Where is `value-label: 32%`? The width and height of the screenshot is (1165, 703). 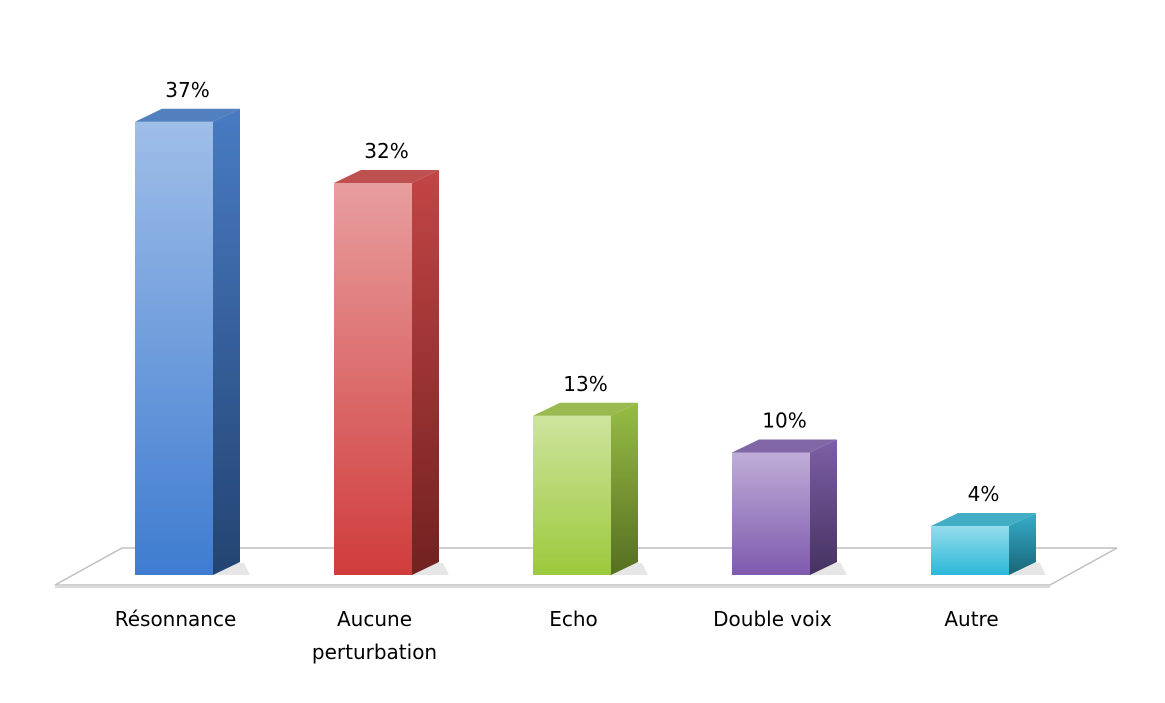
value-label: 32% is located at coordinates (386, 151).